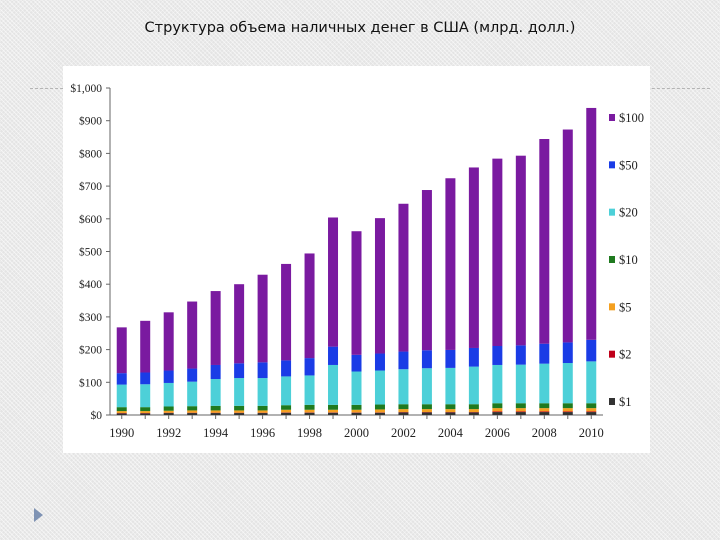  Describe the element at coordinates (403, 433) in the screenshot. I see `x-tick-label: 2002` at that location.